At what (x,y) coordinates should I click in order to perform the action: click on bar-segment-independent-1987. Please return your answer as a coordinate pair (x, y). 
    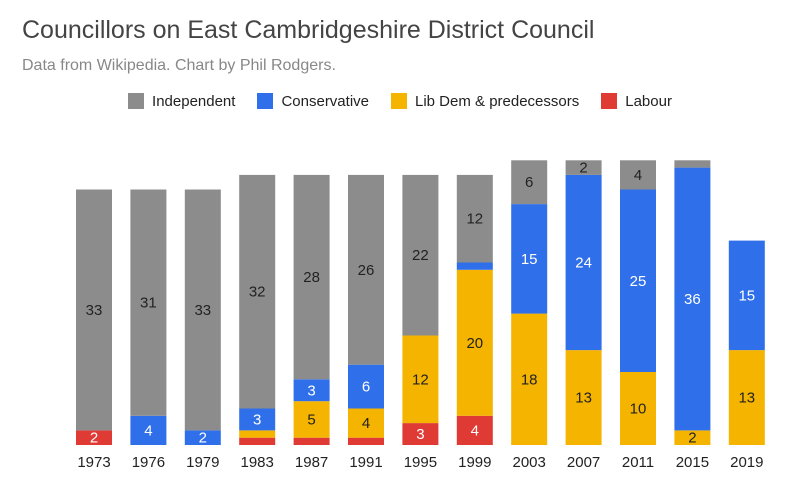
    Looking at the image, I should click on (311, 277).